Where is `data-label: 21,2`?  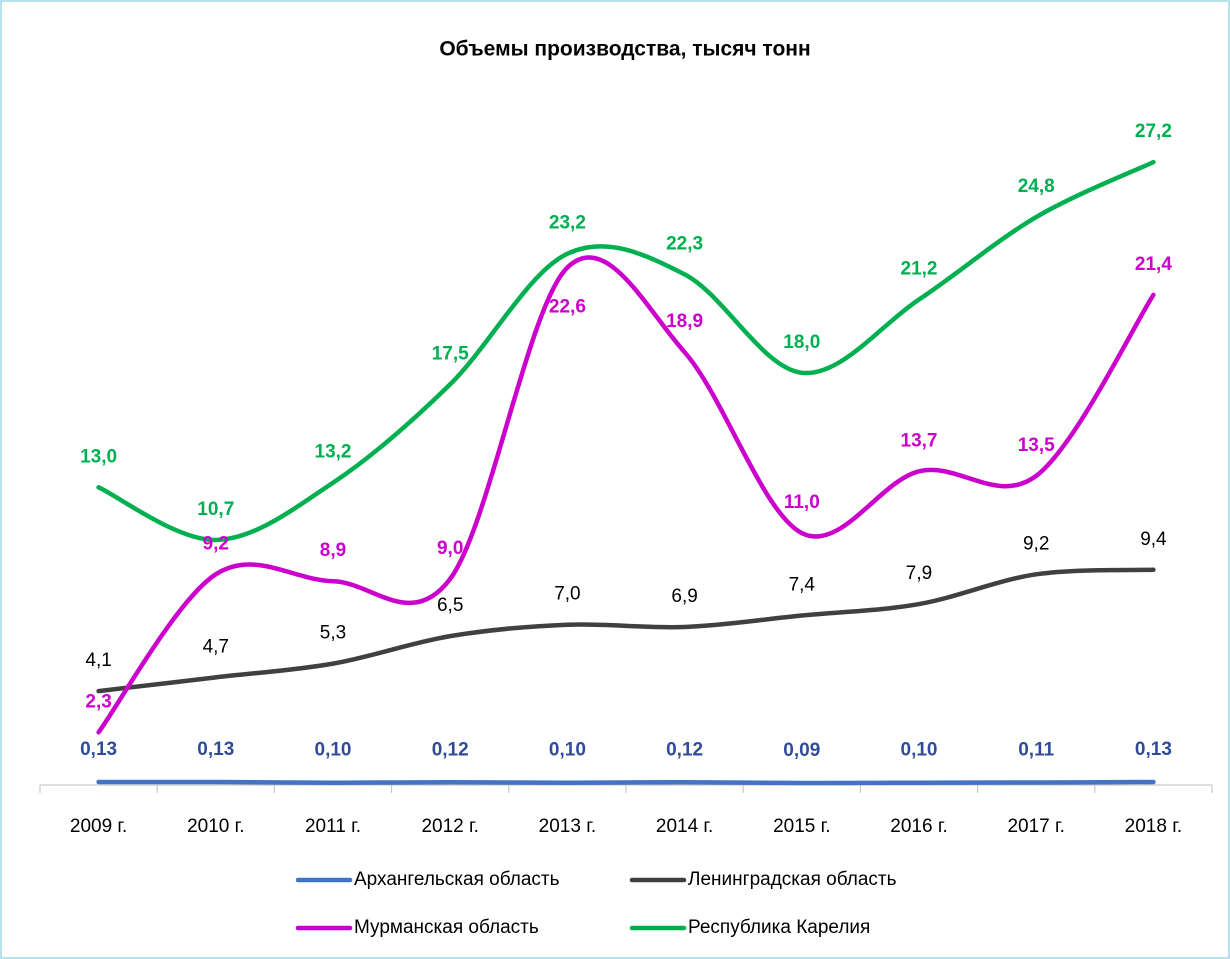 data-label: 21,2 is located at coordinates (919, 269).